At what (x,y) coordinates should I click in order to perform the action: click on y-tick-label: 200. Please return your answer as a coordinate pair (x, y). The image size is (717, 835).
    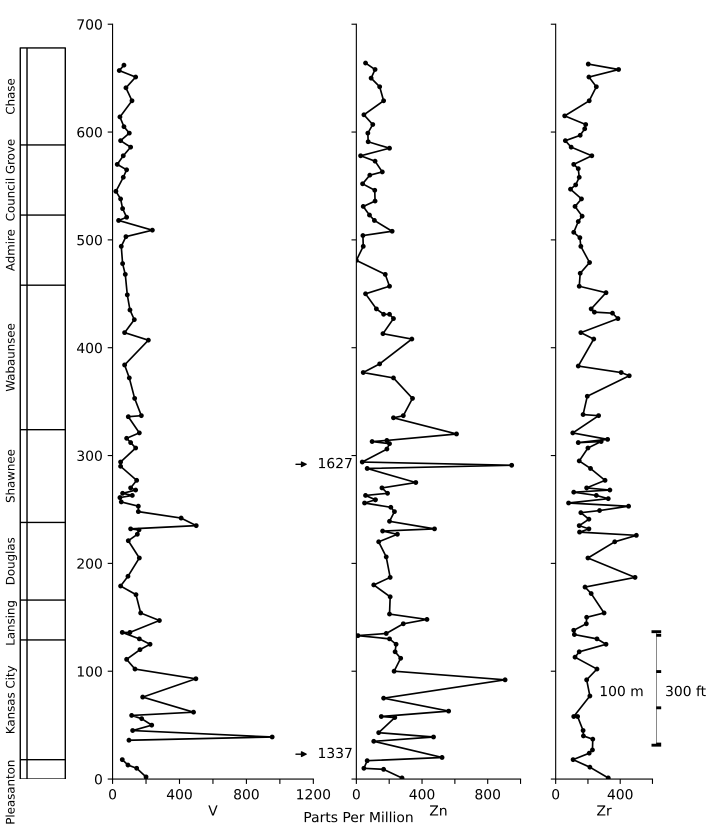
    Looking at the image, I should click on (89, 563).